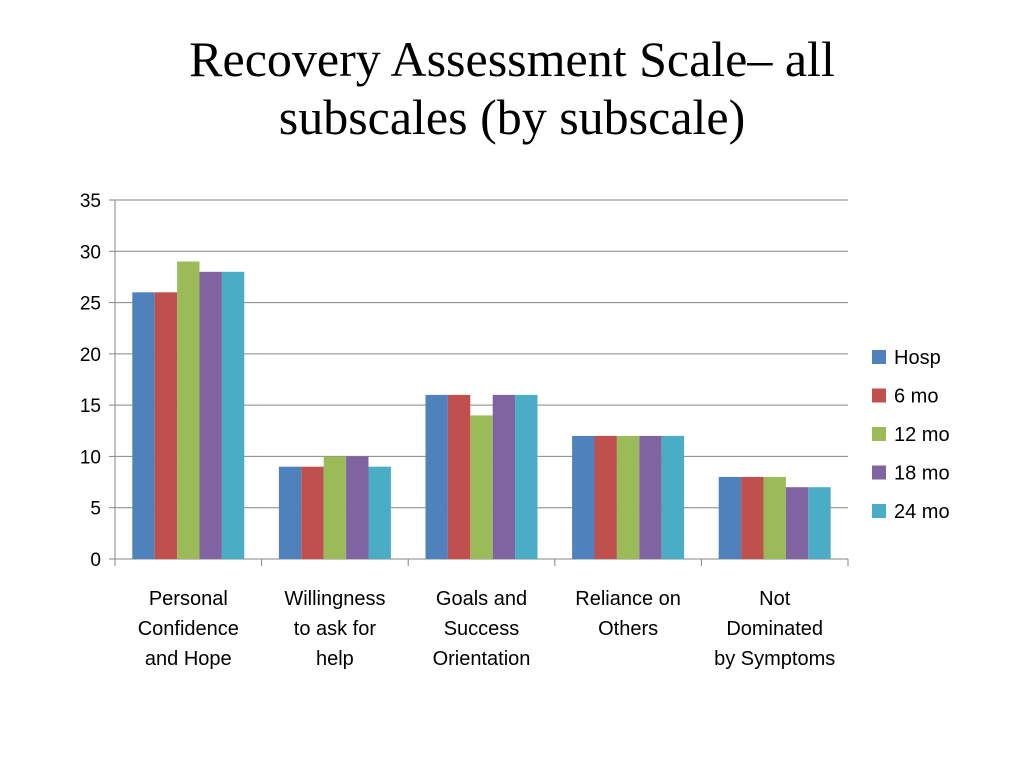 This screenshot has height=768, width=1024. Describe the element at coordinates (916, 397) in the screenshot. I see `legend-entry-label: 6 mo` at that location.